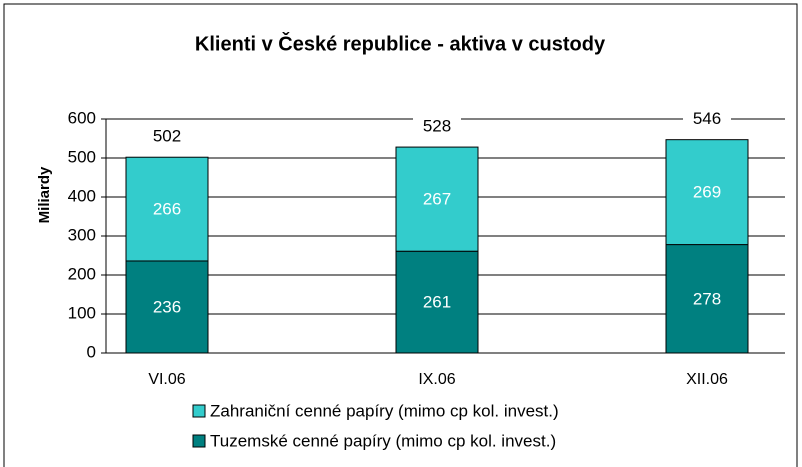 The image size is (802, 467). I want to click on total-label: 528, so click(437, 126).